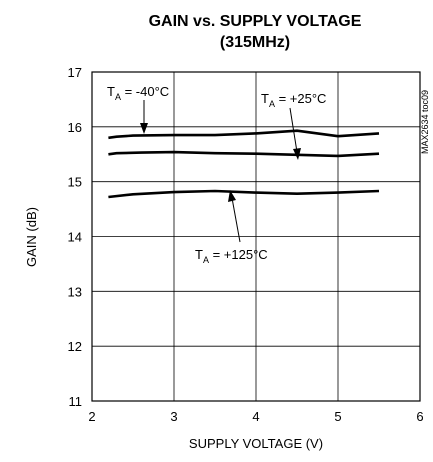  I want to click on series-line-minus40, so click(244, 134).